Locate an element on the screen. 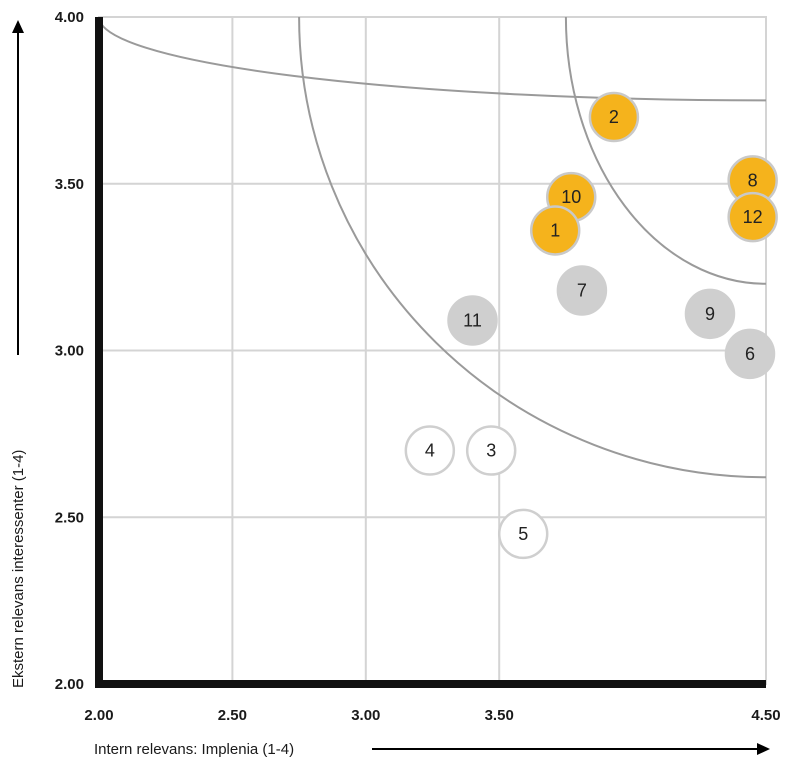  data-point-label: 2 is located at coordinates (614, 117).